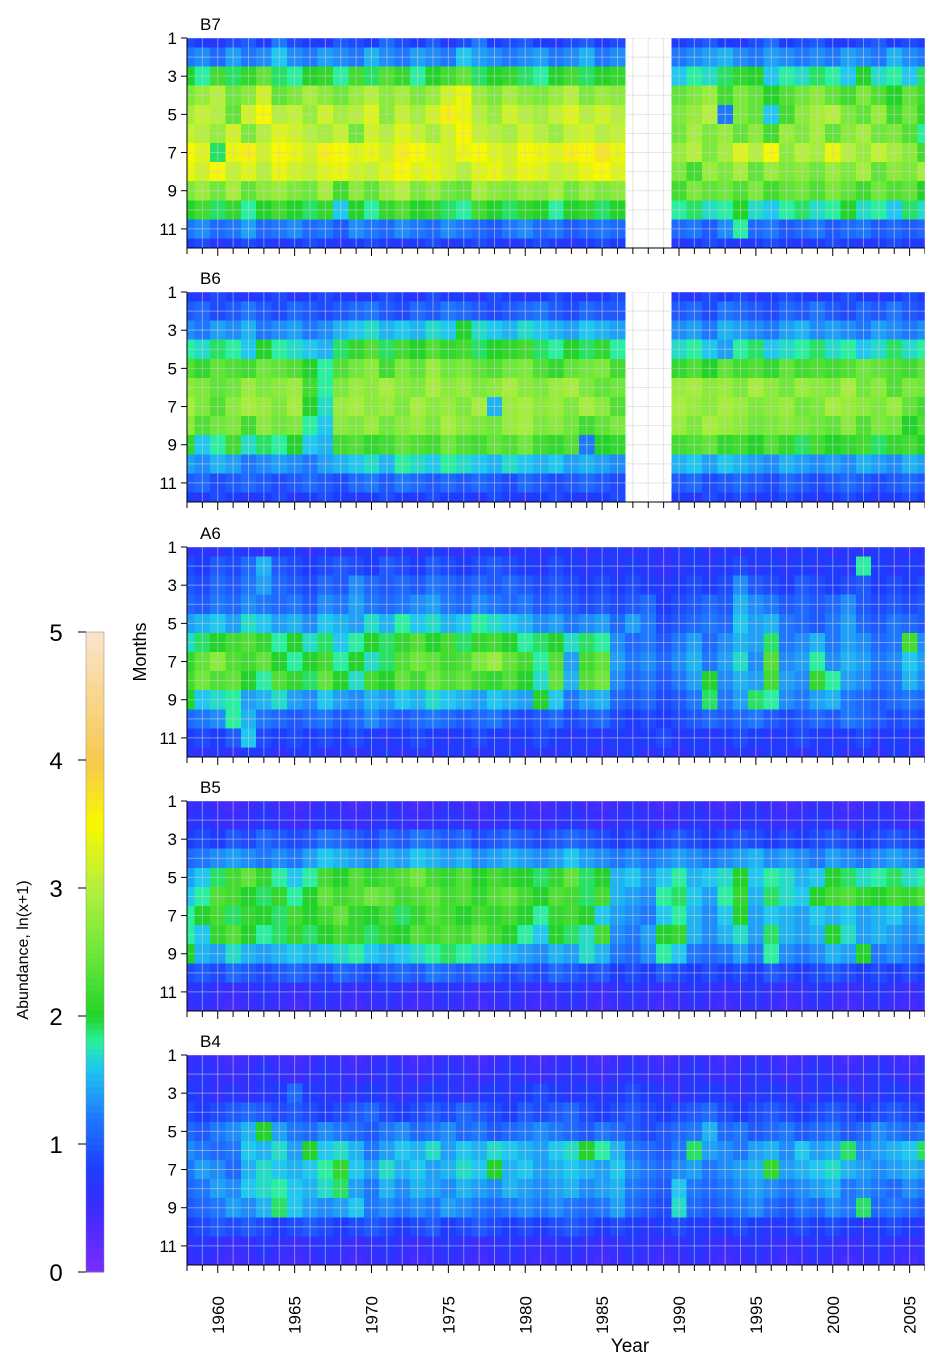  What do you see at coordinates (602, 1315) in the screenshot?
I see `x-tick-label: 1985` at bounding box center [602, 1315].